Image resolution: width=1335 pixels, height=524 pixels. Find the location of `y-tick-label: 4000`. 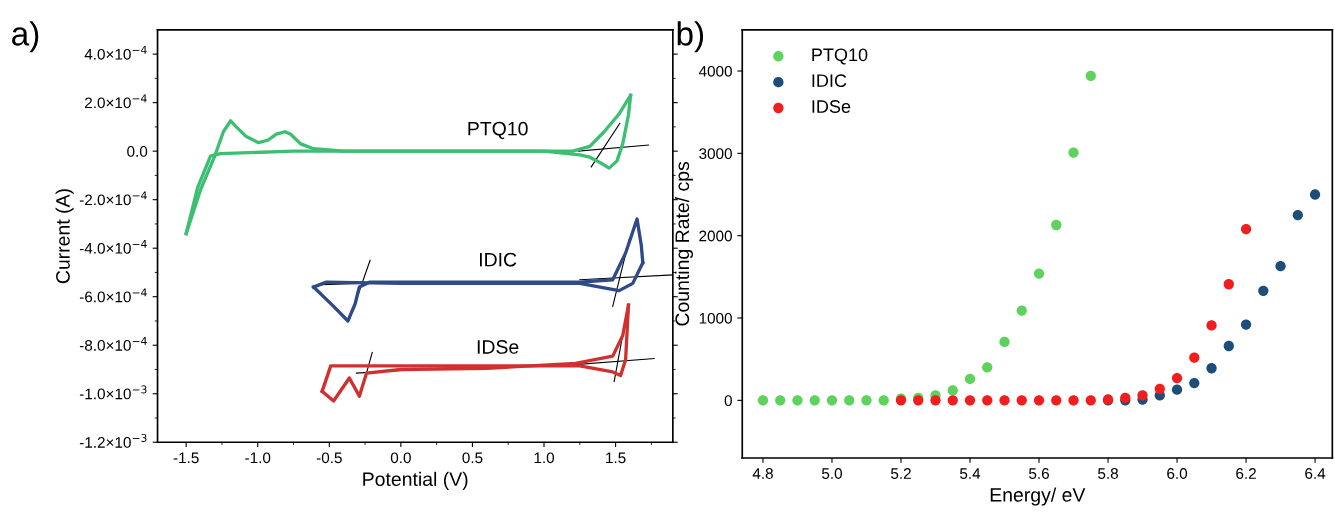

y-tick-label: 4000 is located at coordinates (715, 71).